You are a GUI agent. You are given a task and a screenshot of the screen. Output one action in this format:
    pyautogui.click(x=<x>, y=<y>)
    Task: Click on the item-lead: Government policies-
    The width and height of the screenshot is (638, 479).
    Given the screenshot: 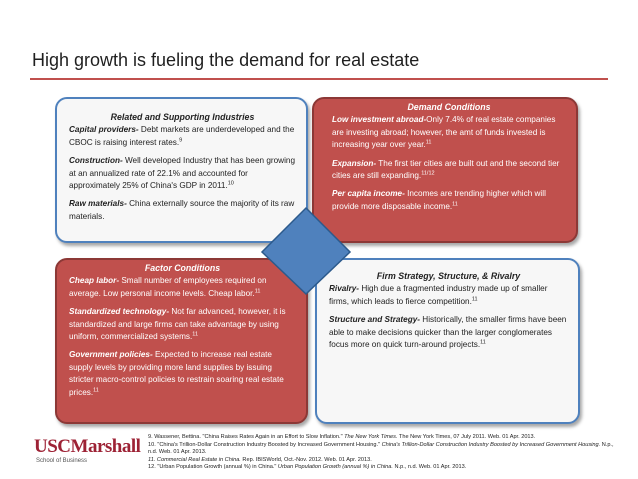 What is the action you would take?
    pyautogui.click(x=111, y=355)
    